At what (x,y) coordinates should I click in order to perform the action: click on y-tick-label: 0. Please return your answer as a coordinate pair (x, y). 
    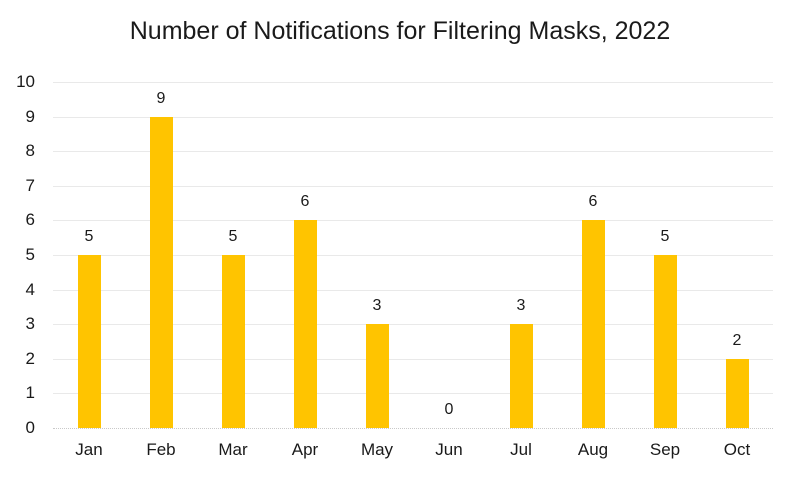
    Looking at the image, I should click on (30, 427).